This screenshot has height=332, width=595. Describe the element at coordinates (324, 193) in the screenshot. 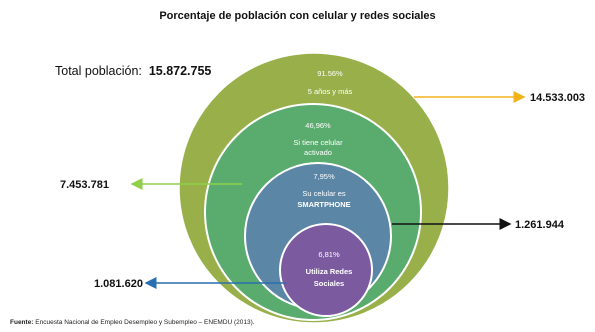

I see `circle-3-label-line-1: Su celular es` at that location.